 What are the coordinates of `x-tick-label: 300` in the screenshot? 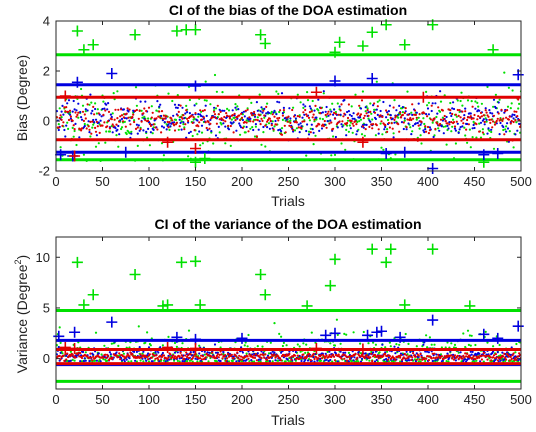 It's located at (335, 181).